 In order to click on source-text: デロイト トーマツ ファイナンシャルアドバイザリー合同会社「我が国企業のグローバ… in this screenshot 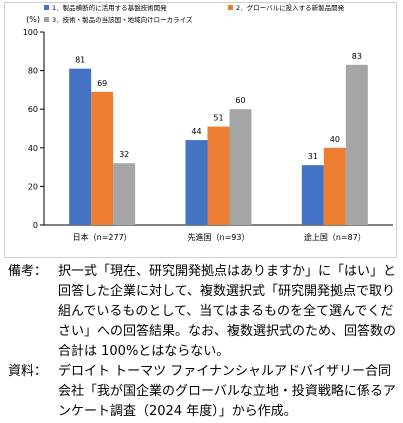, I will do `click(227, 391)`.